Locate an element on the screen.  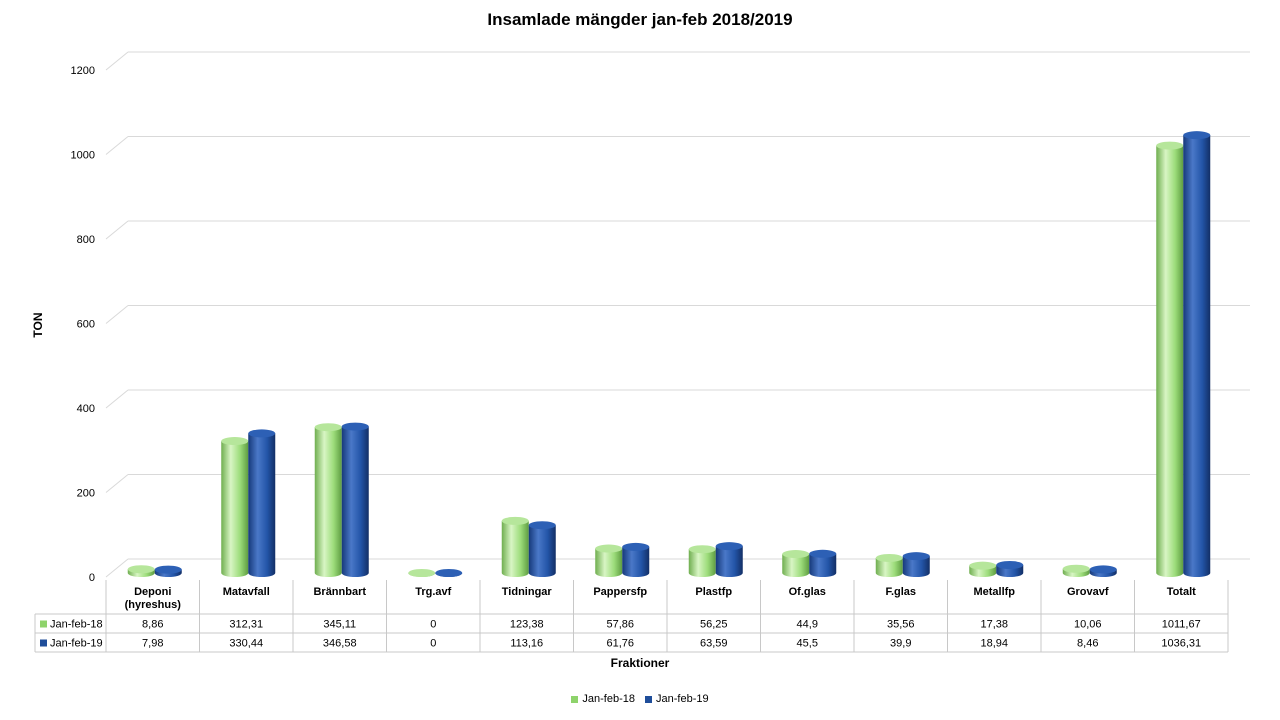
data-label: 61,76 is located at coordinates (620, 644).